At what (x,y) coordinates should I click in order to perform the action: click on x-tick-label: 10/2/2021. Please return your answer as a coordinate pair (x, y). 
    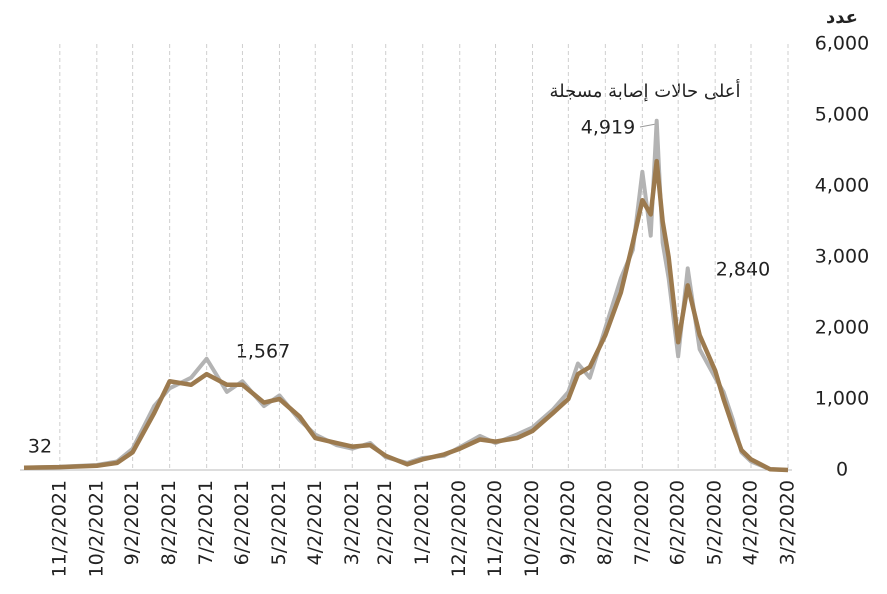
    Looking at the image, I should click on (96, 528).